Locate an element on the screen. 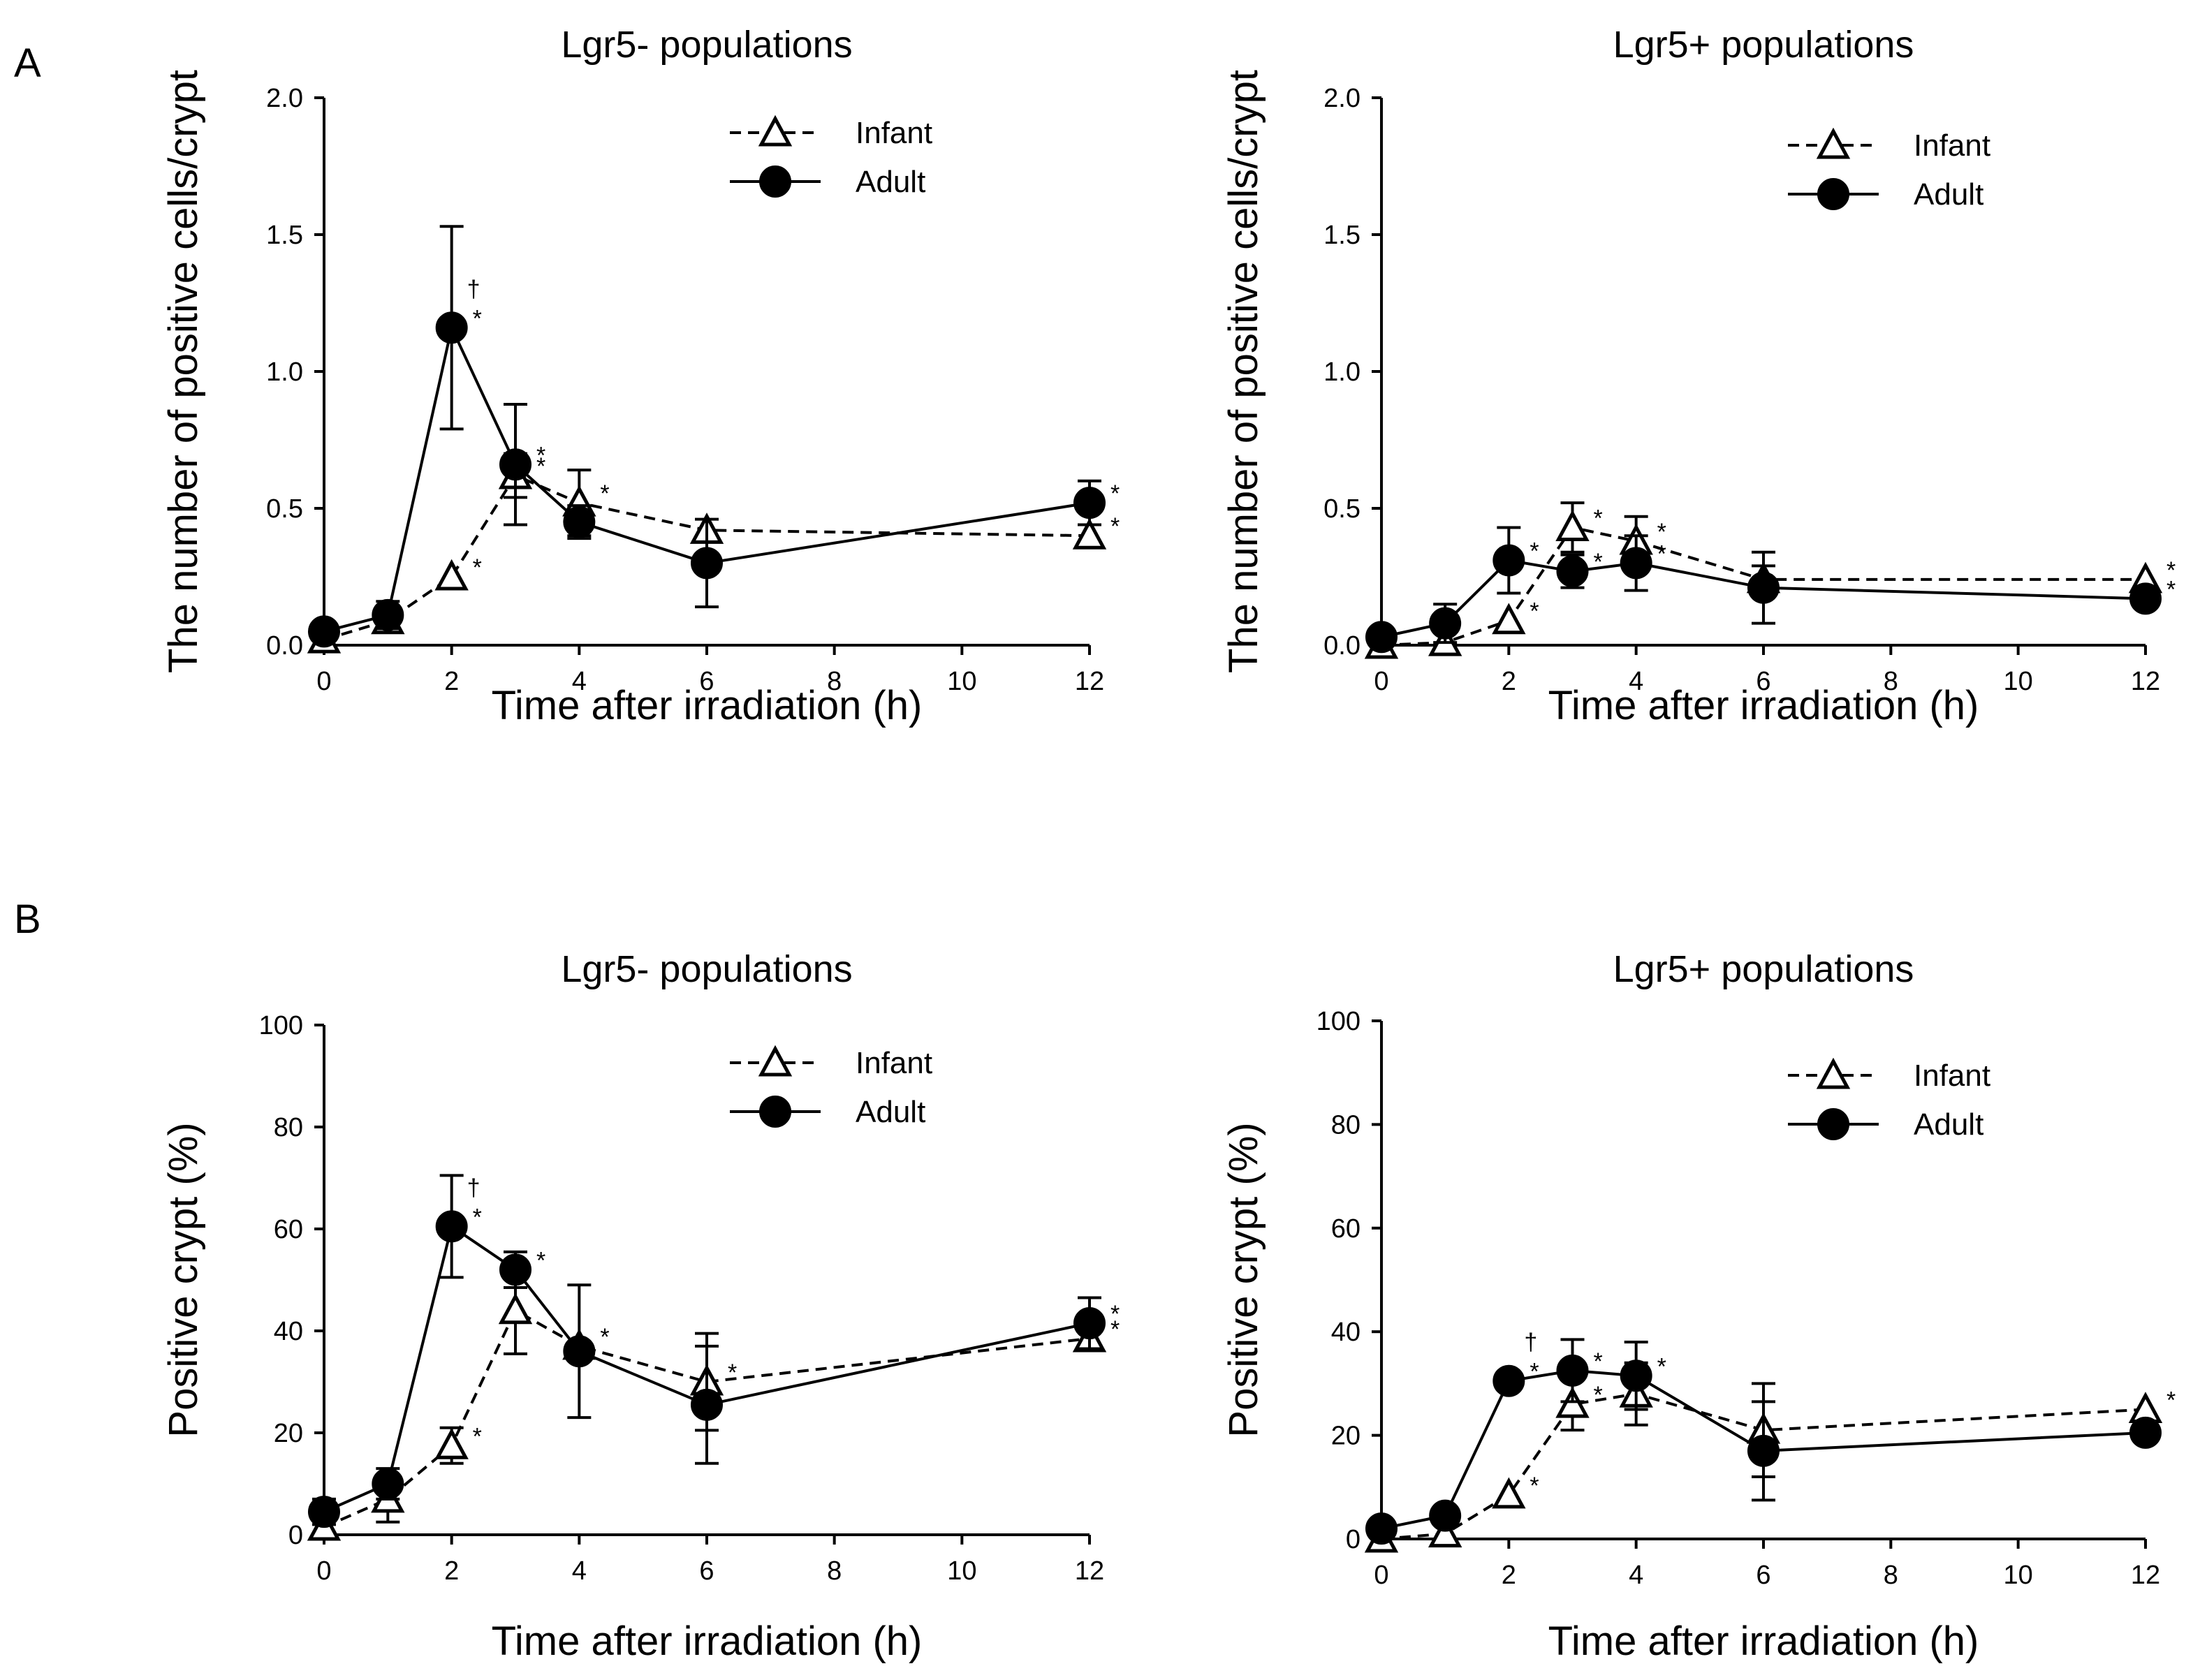 This screenshot has width=2193, height=1680. y-tick-label: 1.5 is located at coordinates (284, 235).